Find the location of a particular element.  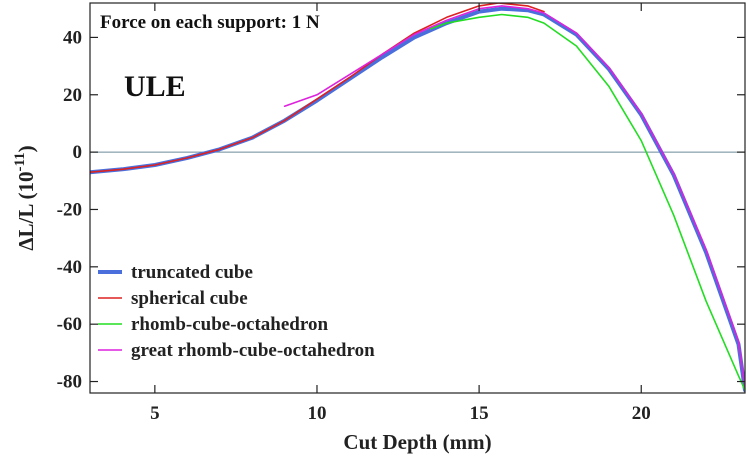

material-label: ULE is located at coordinates (155, 86).